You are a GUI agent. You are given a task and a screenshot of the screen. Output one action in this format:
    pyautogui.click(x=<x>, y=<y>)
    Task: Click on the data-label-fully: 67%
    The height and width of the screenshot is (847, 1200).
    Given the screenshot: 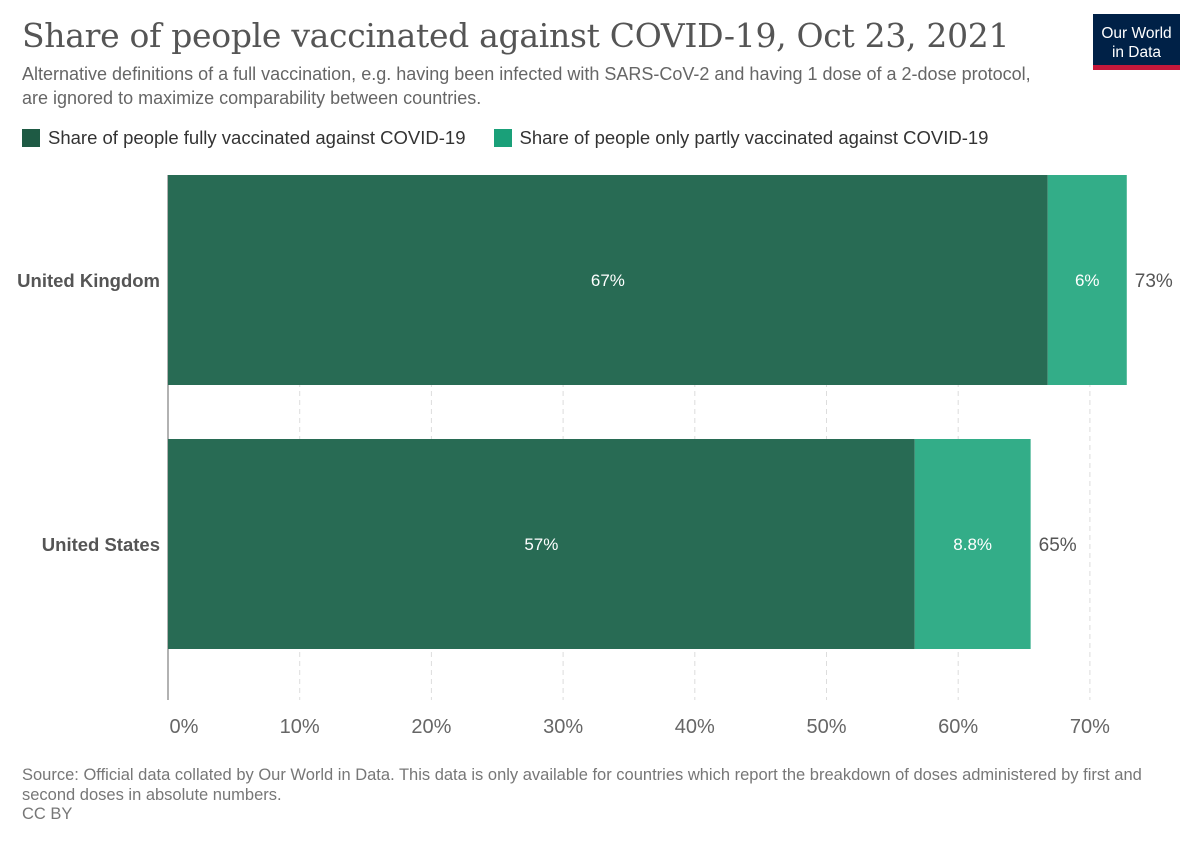 What is the action you would take?
    pyautogui.click(x=608, y=280)
    